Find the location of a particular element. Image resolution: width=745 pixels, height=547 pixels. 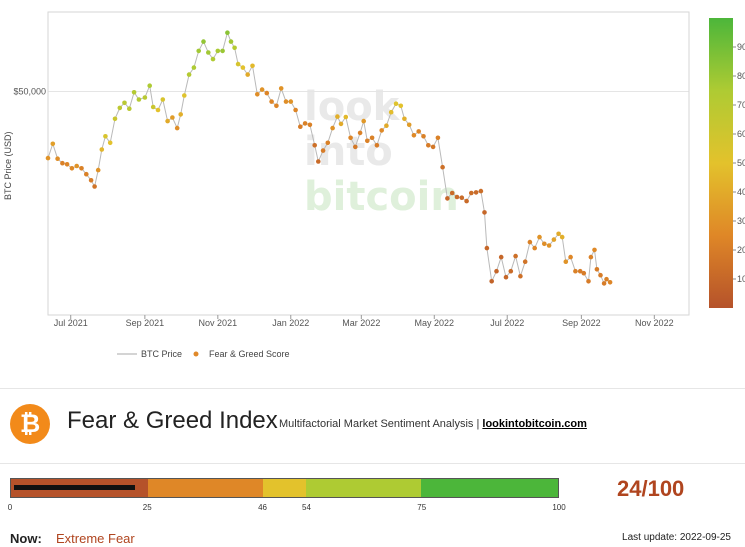

x-tick-label: Jul 2021 is located at coordinates (71, 323).